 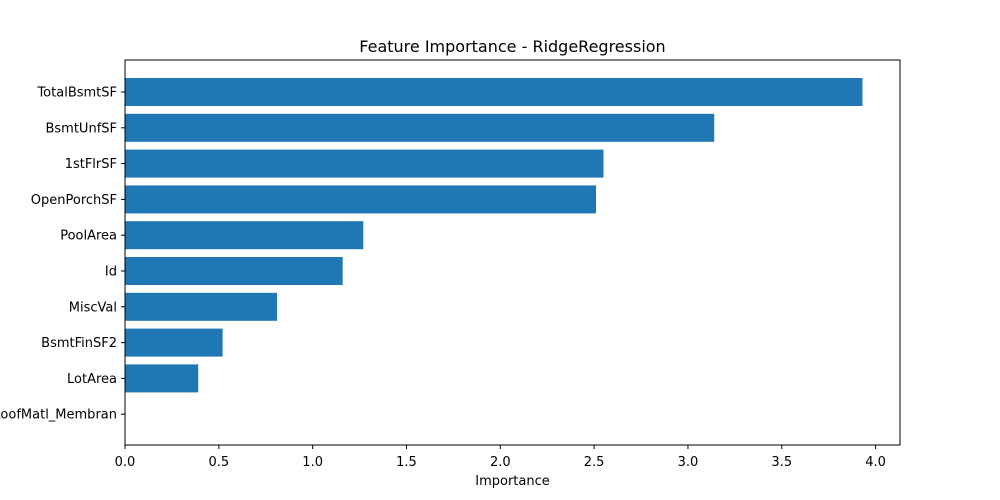 What do you see at coordinates (162, 378) in the screenshot?
I see `bar-lotarea` at bounding box center [162, 378].